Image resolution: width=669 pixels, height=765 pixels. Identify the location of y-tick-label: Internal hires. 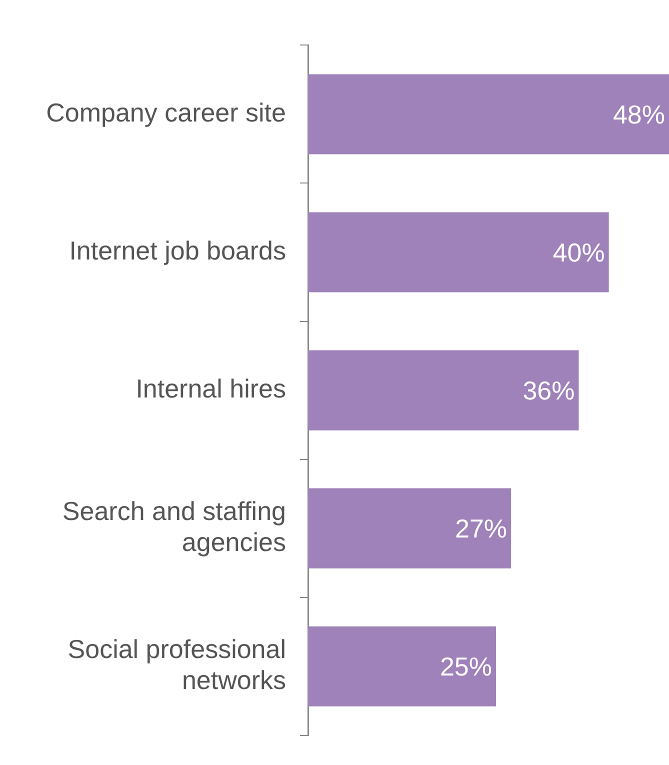
(211, 388).